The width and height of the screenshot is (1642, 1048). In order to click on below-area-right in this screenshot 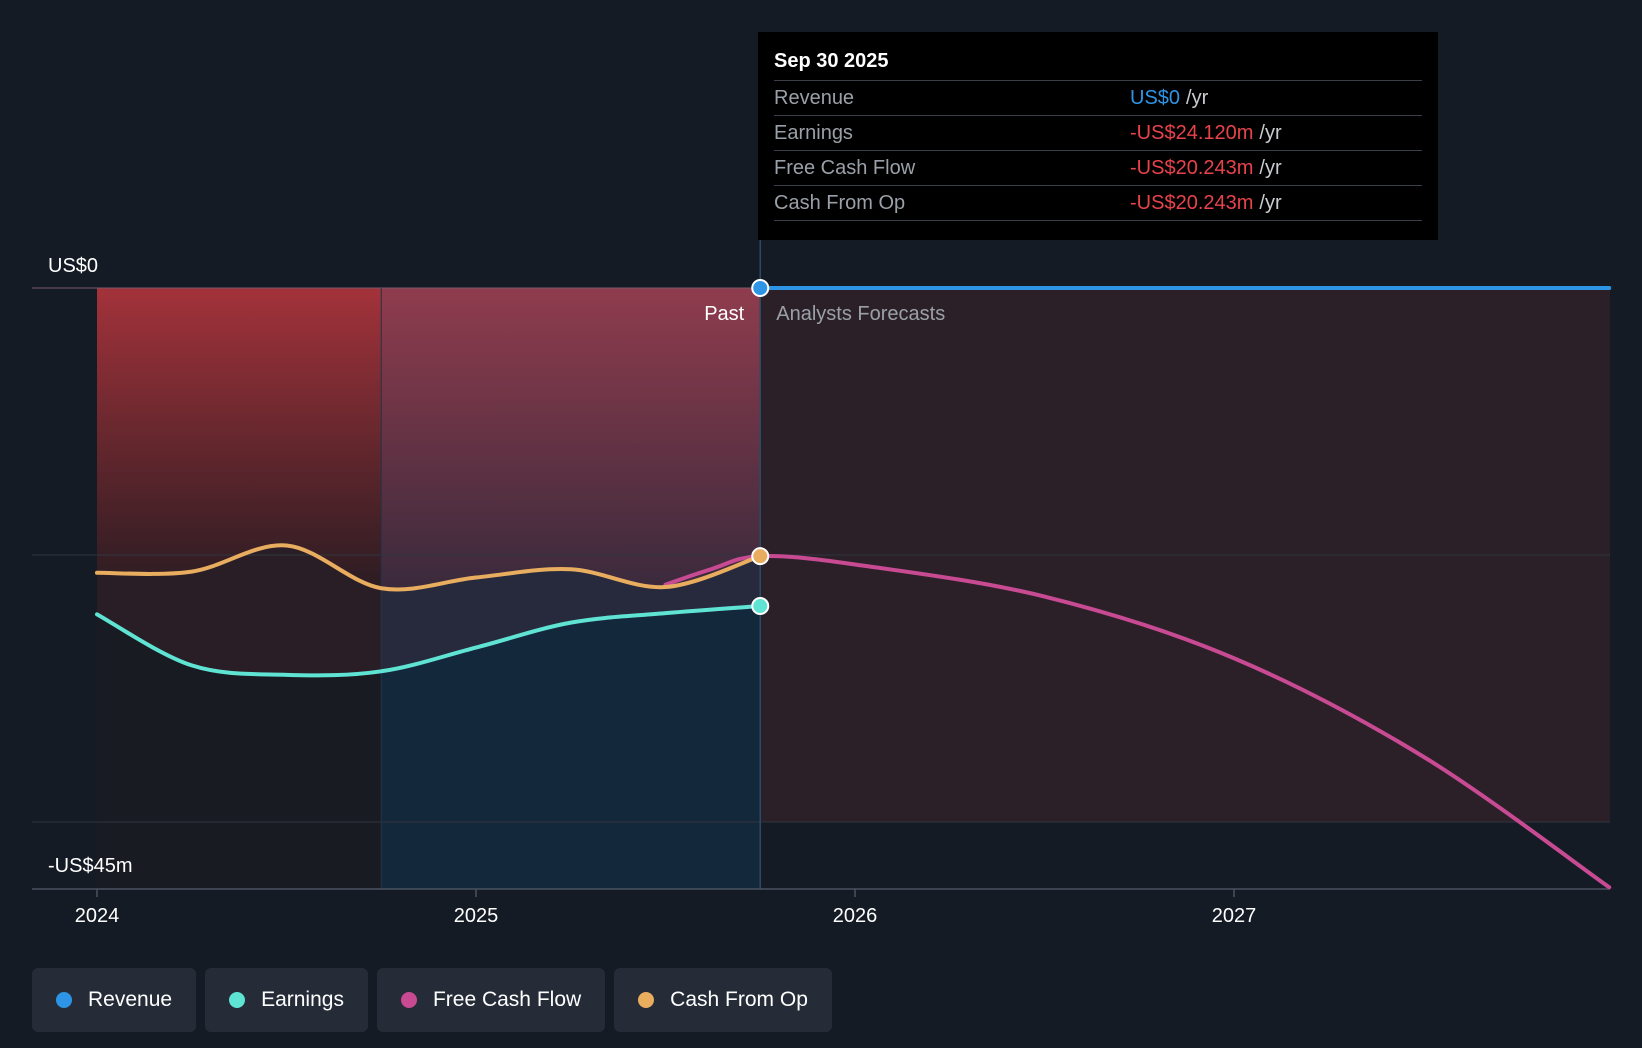, I will do `click(571, 747)`.